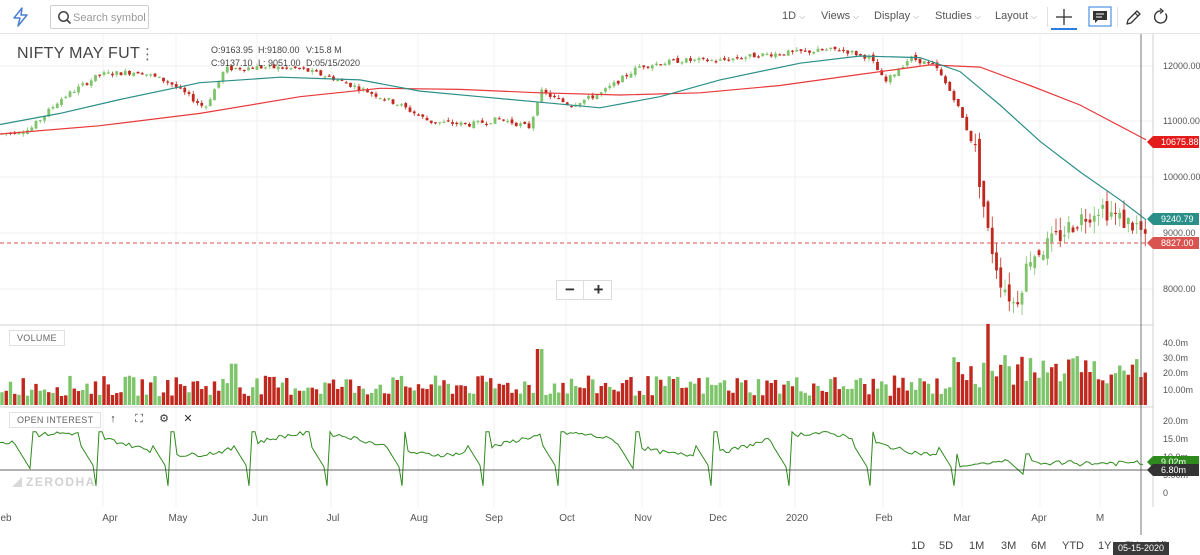 The image size is (1200, 555). What do you see at coordinates (1100, 17) in the screenshot?
I see `annotation-button` at bounding box center [1100, 17].